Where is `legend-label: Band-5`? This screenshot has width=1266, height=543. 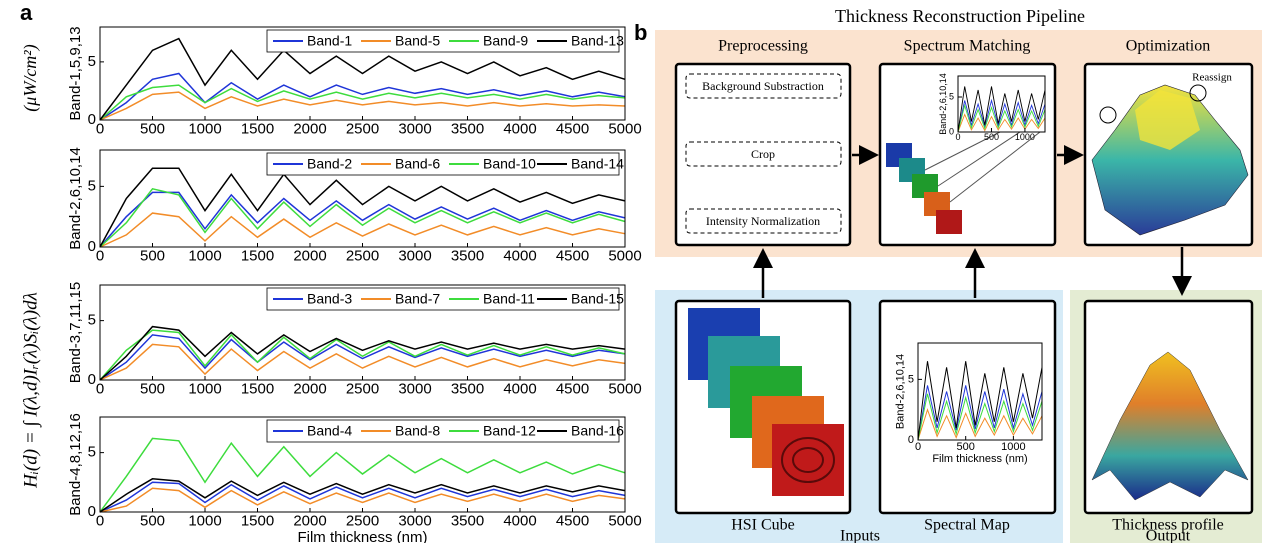
legend-label: Band-5 is located at coordinates (417, 41).